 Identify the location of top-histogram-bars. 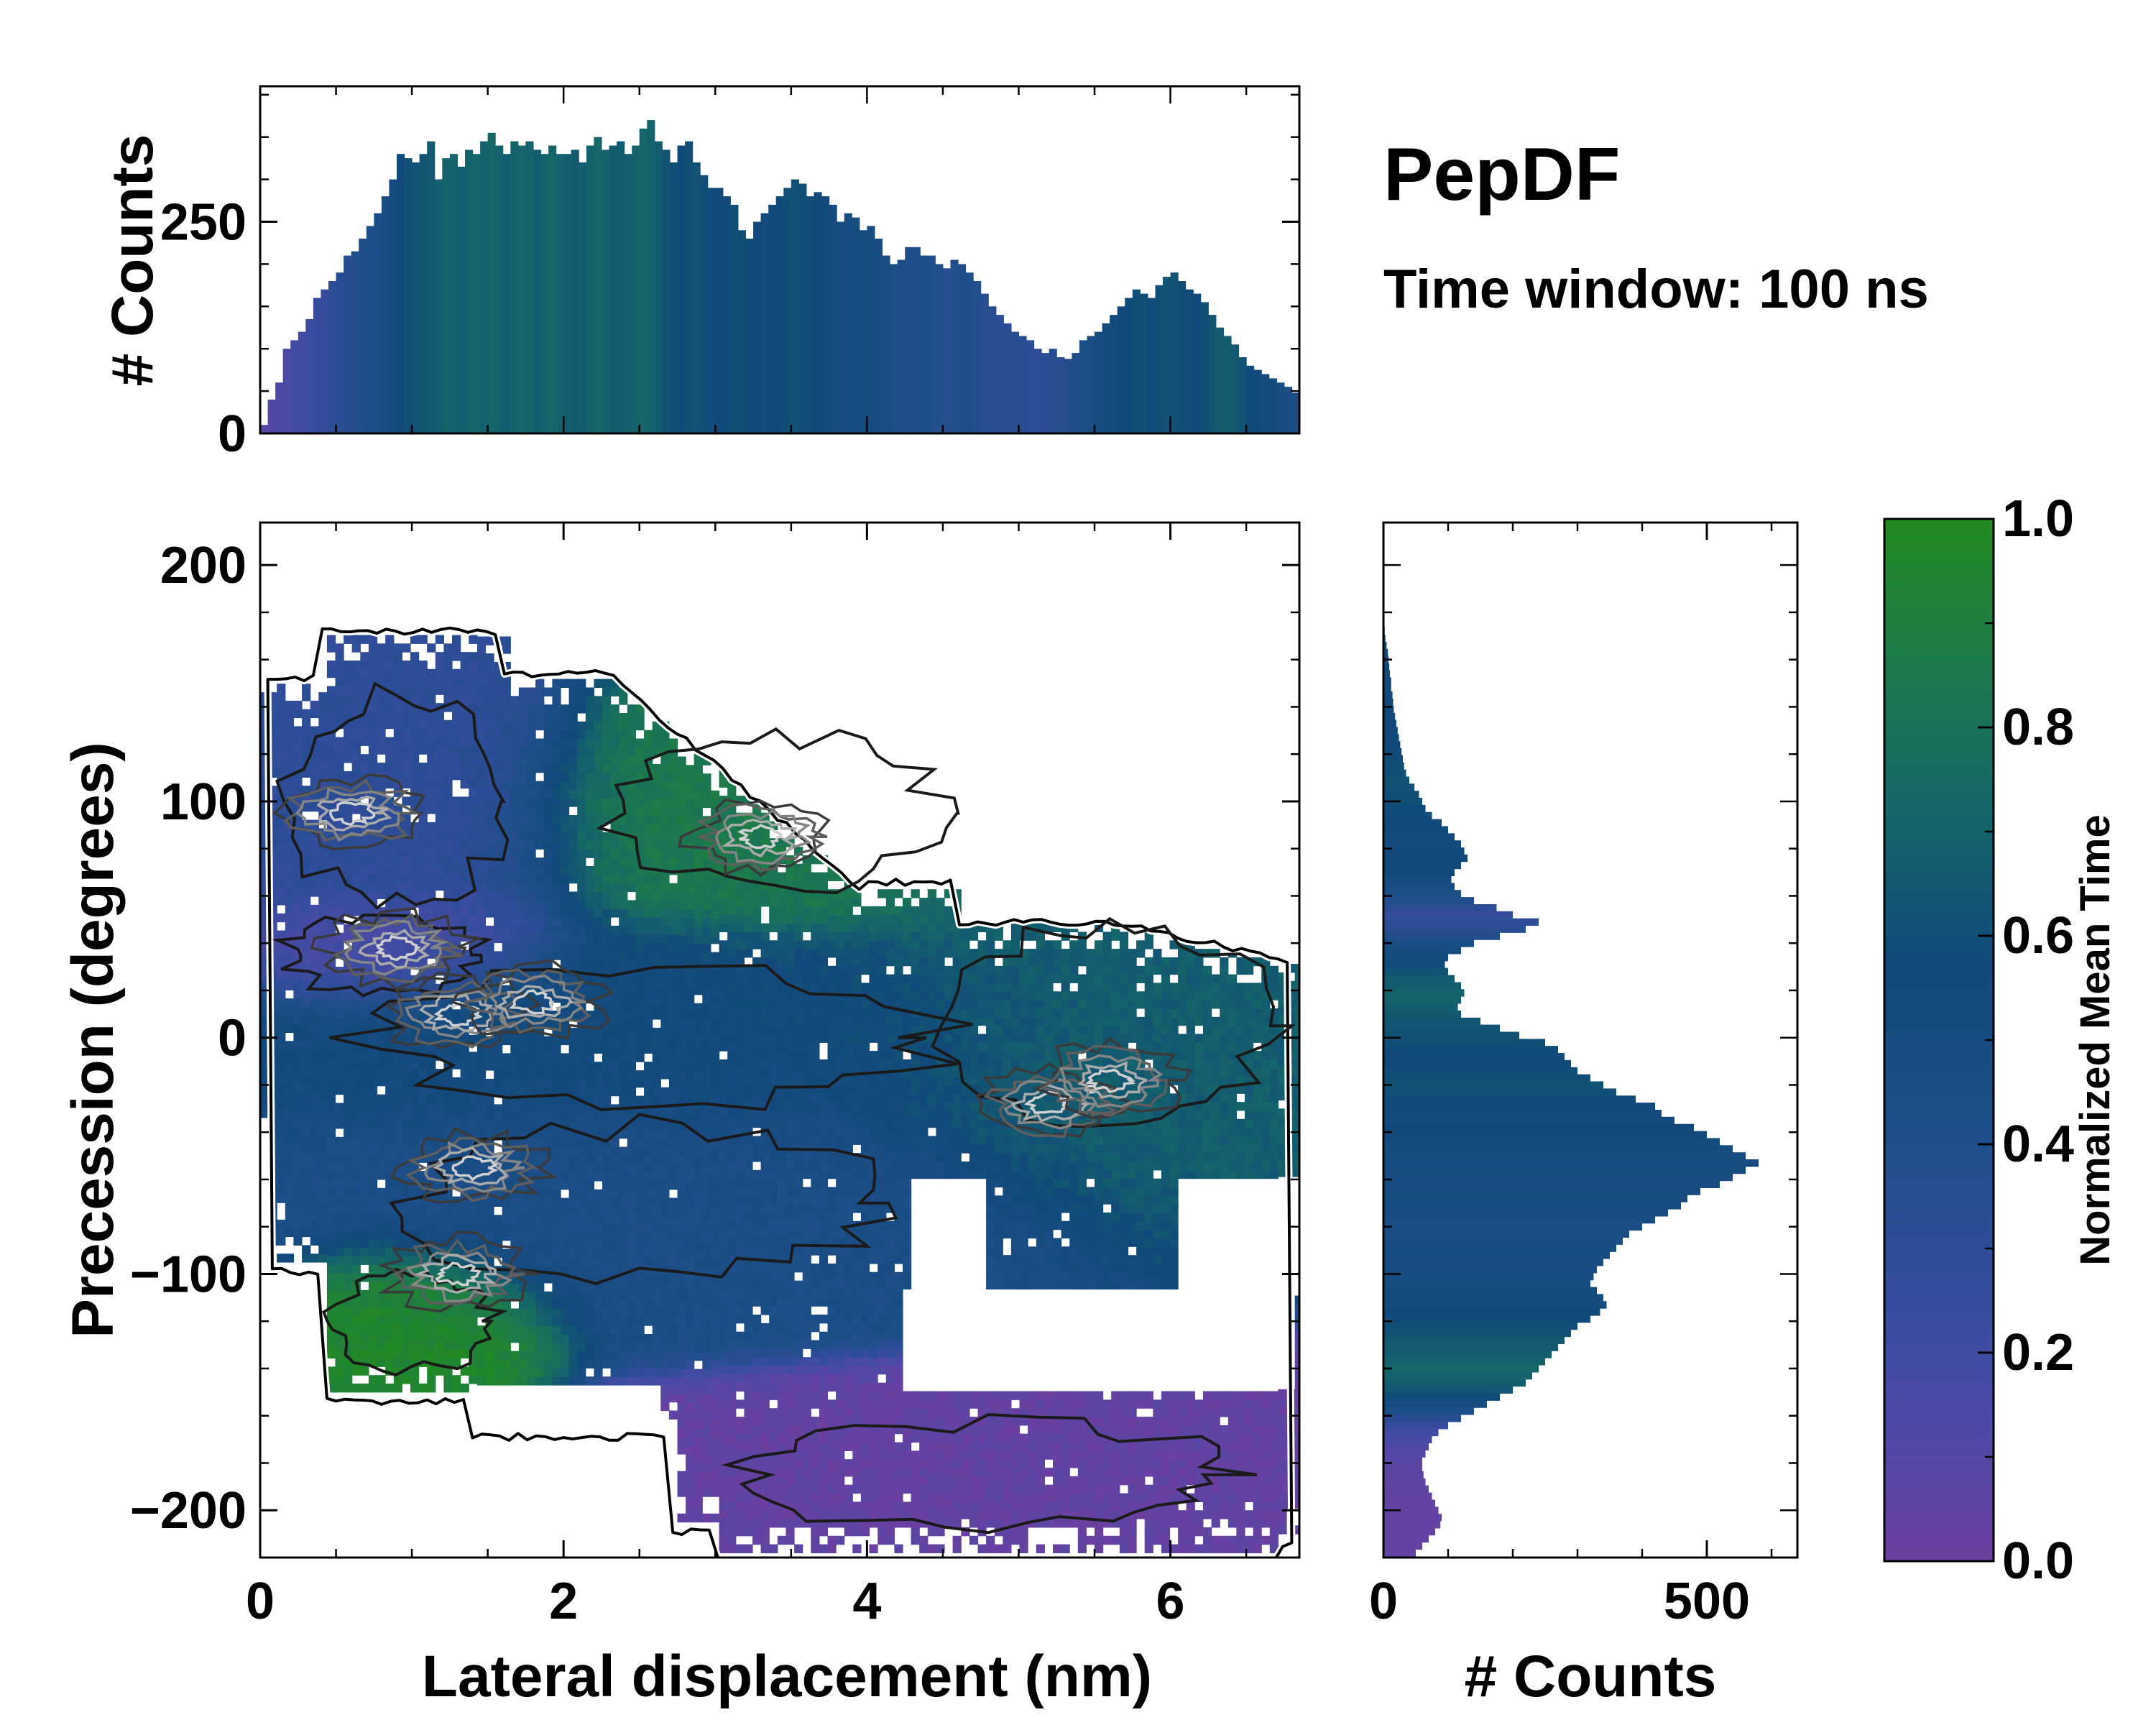
(779, 276).